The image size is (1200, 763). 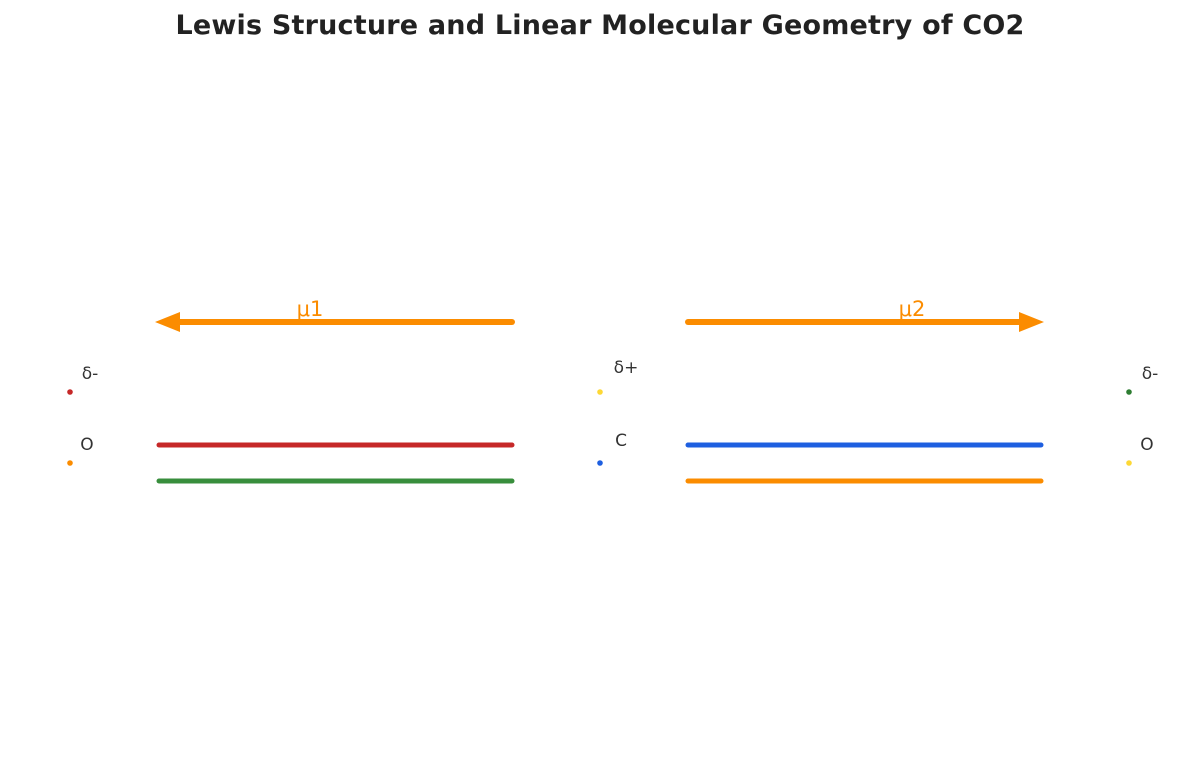 What do you see at coordinates (600, 463) in the screenshot?
I see `atom-marker-center` at bounding box center [600, 463].